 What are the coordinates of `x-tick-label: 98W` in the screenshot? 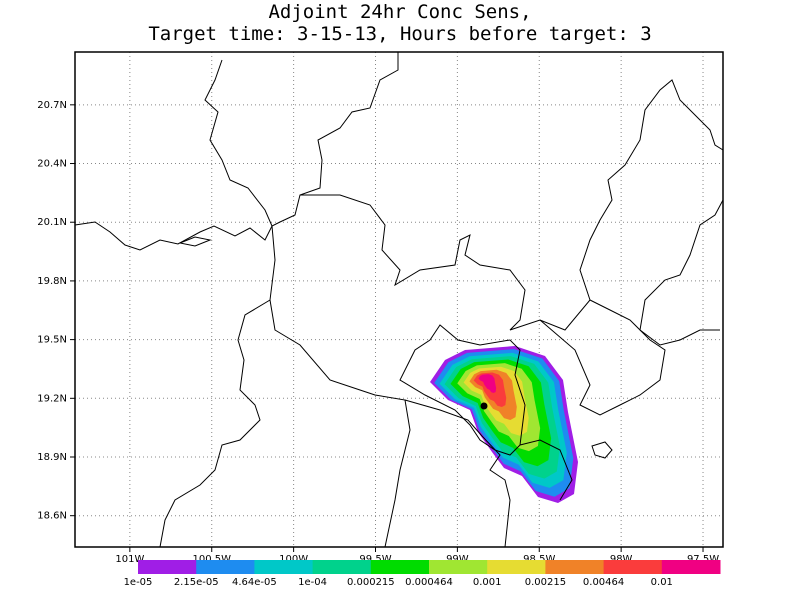 It's located at (621, 559).